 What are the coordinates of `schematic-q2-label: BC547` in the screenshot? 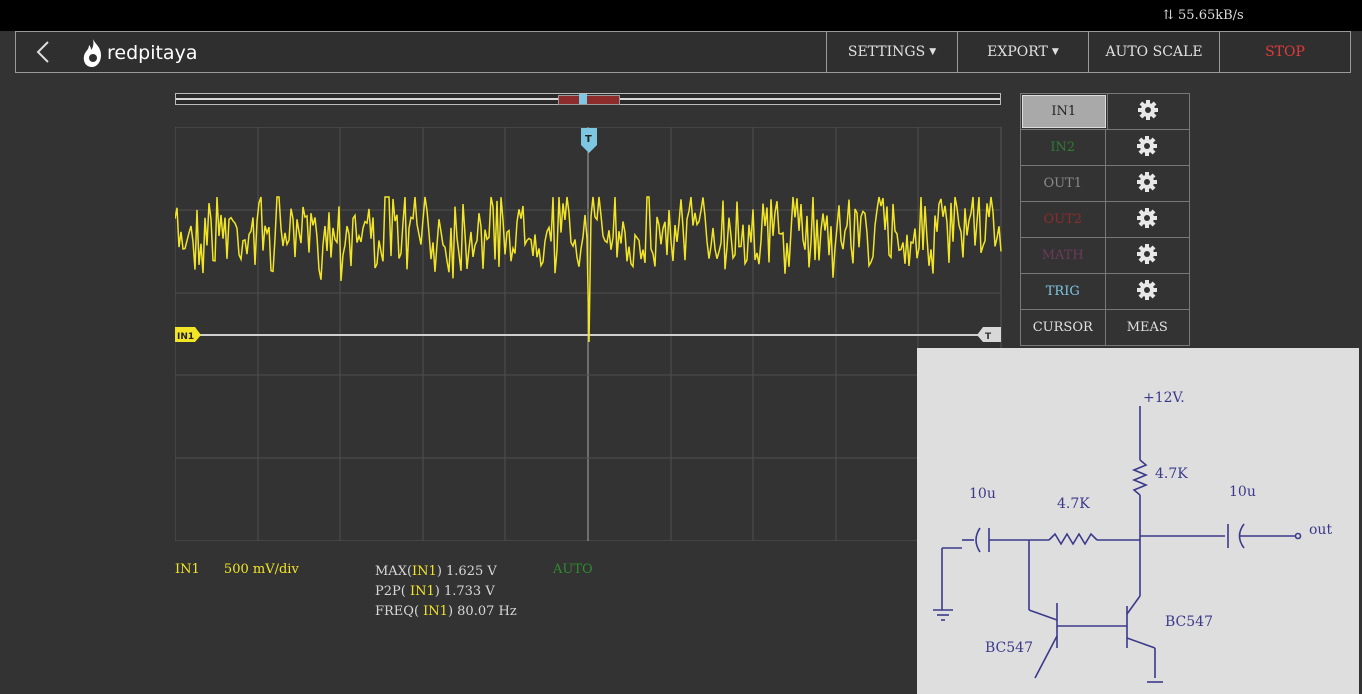 It's located at (1189, 622).